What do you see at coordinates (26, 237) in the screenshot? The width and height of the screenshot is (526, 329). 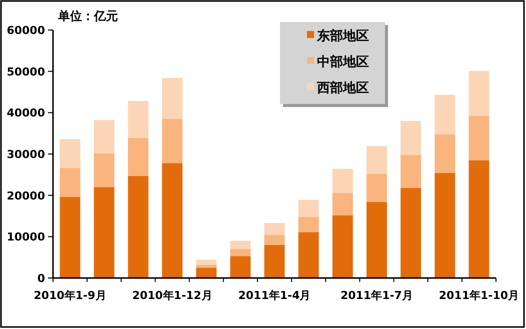 I see `y-tick-label: 10000` at bounding box center [26, 237].